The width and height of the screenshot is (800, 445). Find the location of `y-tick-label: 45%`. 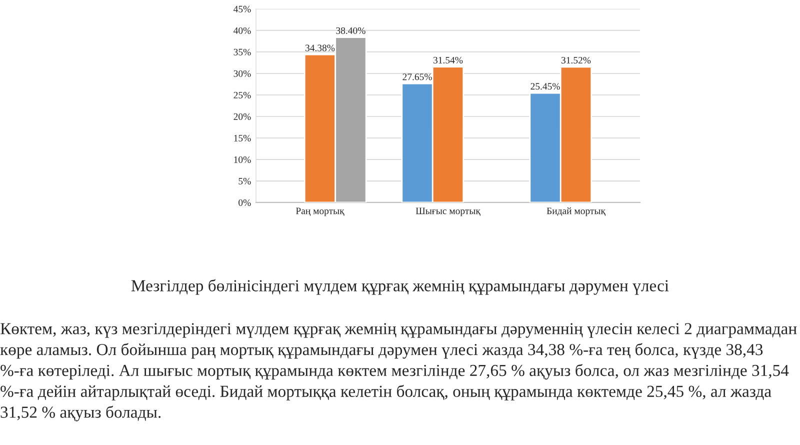

y-tick-label: 45% is located at coordinates (242, 9).